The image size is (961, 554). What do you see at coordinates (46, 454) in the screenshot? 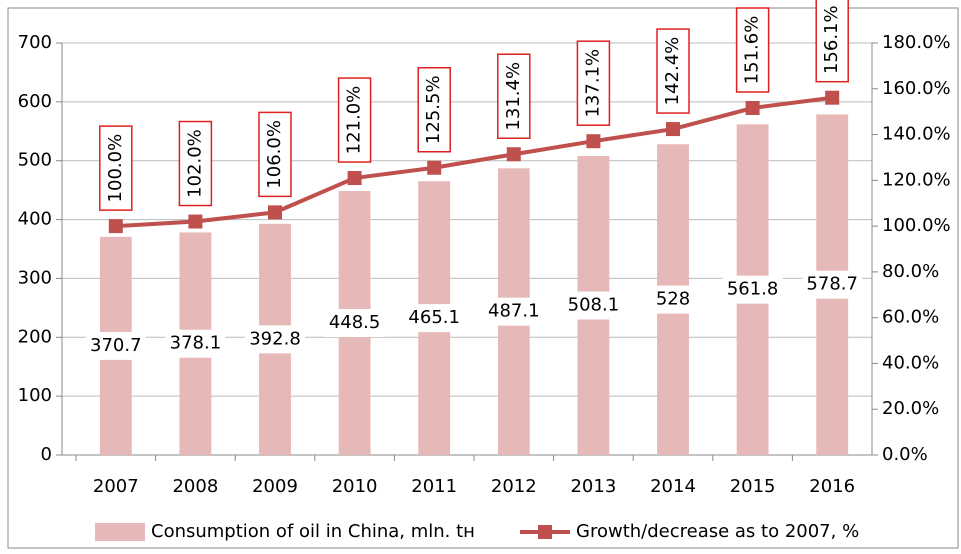
I see `y-tick-label: 0` at bounding box center [46, 454].